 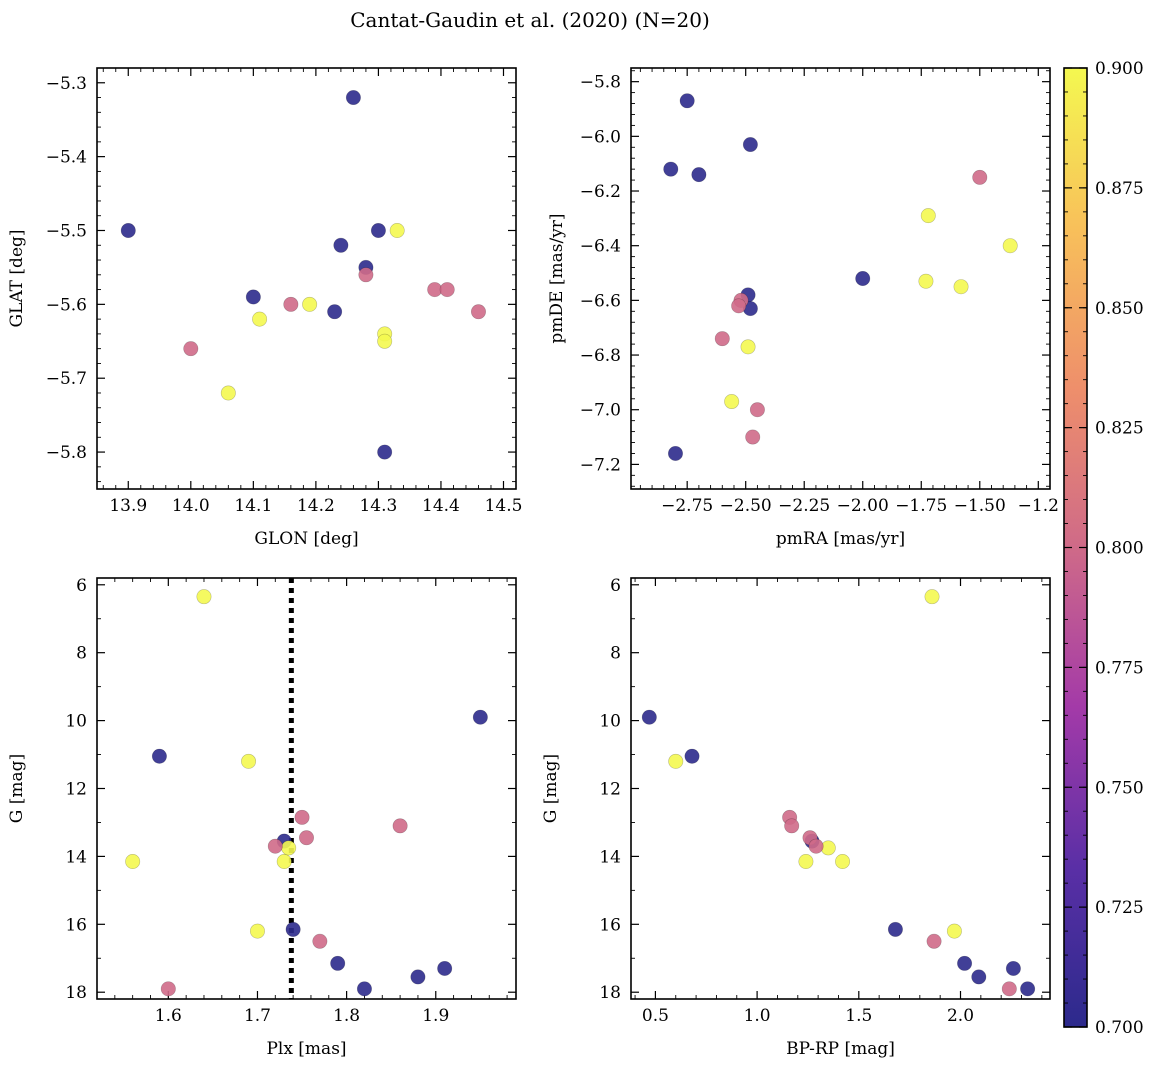 What do you see at coordinates (441, 506) in the screenshot?
I see `x-tick-label: 14.4` at bounding box center [441, 506].